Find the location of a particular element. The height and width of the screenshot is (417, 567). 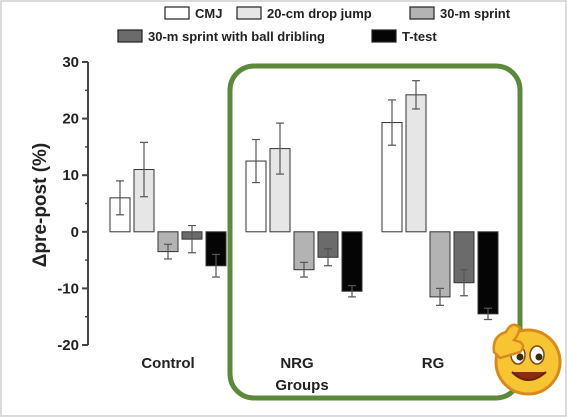

bar-rg-s3 is located at coordinates (440, 264).